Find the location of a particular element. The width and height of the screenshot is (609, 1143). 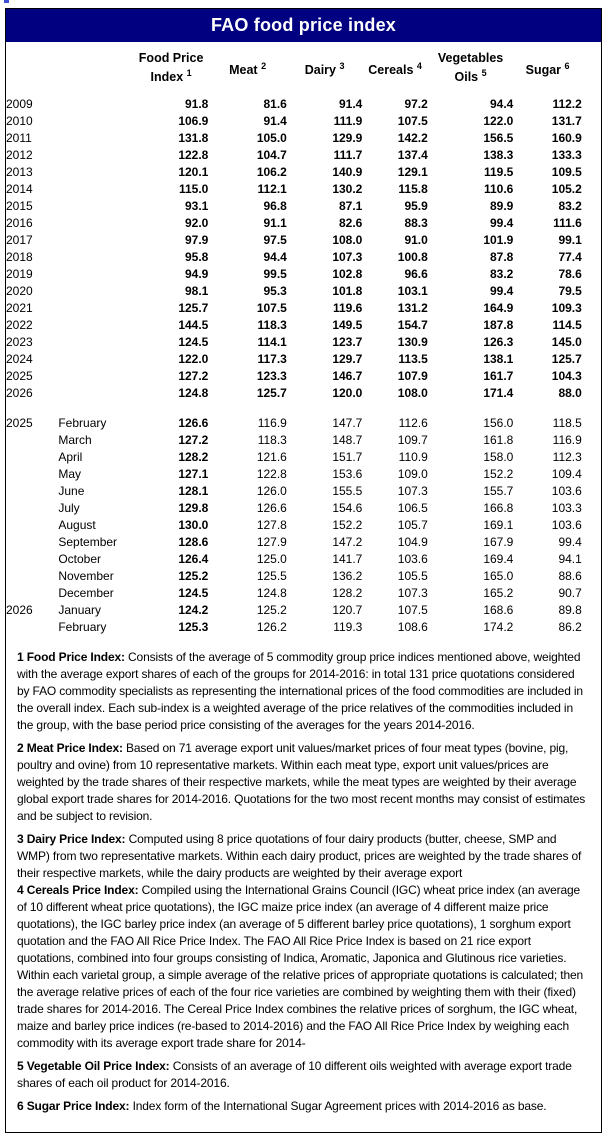

value-cell: 126.0 is located at coordinates (271, 490).